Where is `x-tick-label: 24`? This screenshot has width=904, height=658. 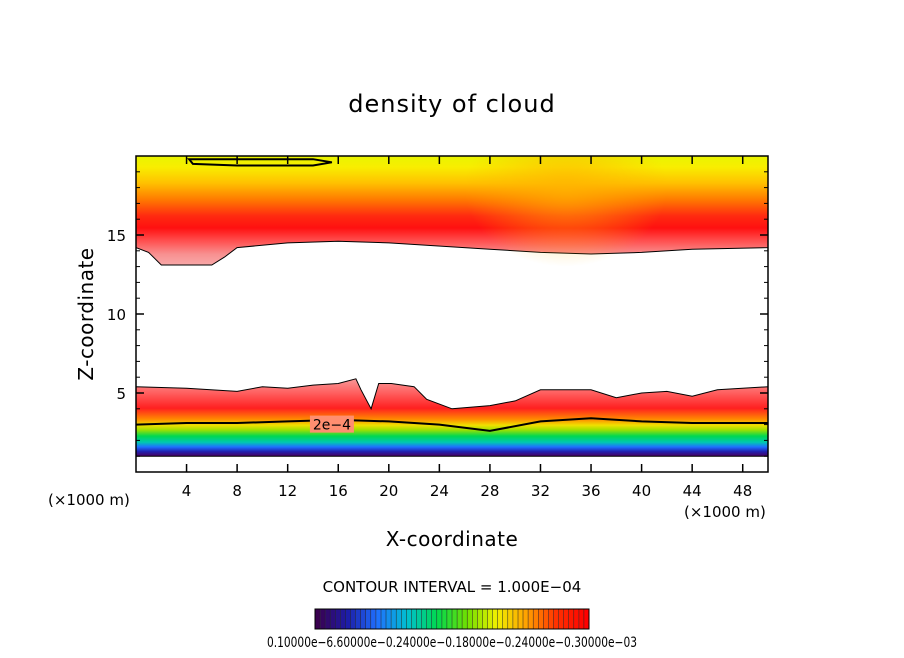 x-tick-label: 24 is located at coordinates (439, 491).